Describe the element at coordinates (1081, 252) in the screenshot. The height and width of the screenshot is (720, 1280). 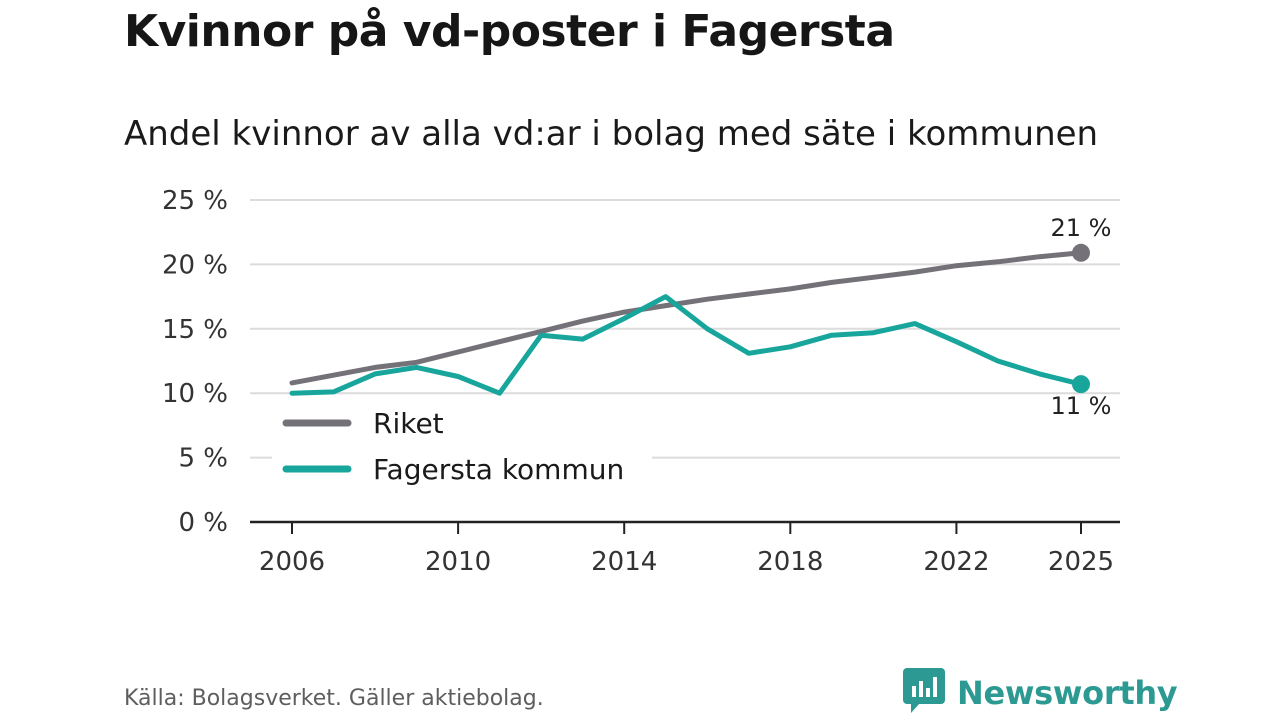
I see `end-point-riket` at that location.